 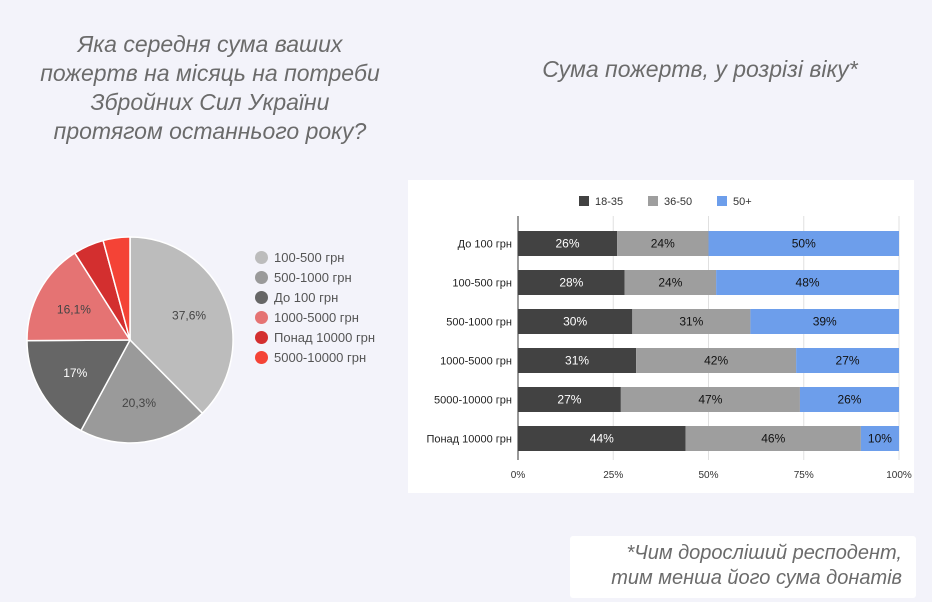 What do you see at coordinates (469, 440) in the screenshot?
I see `category-label: Понад 10000 грн` at bounding box center [469, 440].